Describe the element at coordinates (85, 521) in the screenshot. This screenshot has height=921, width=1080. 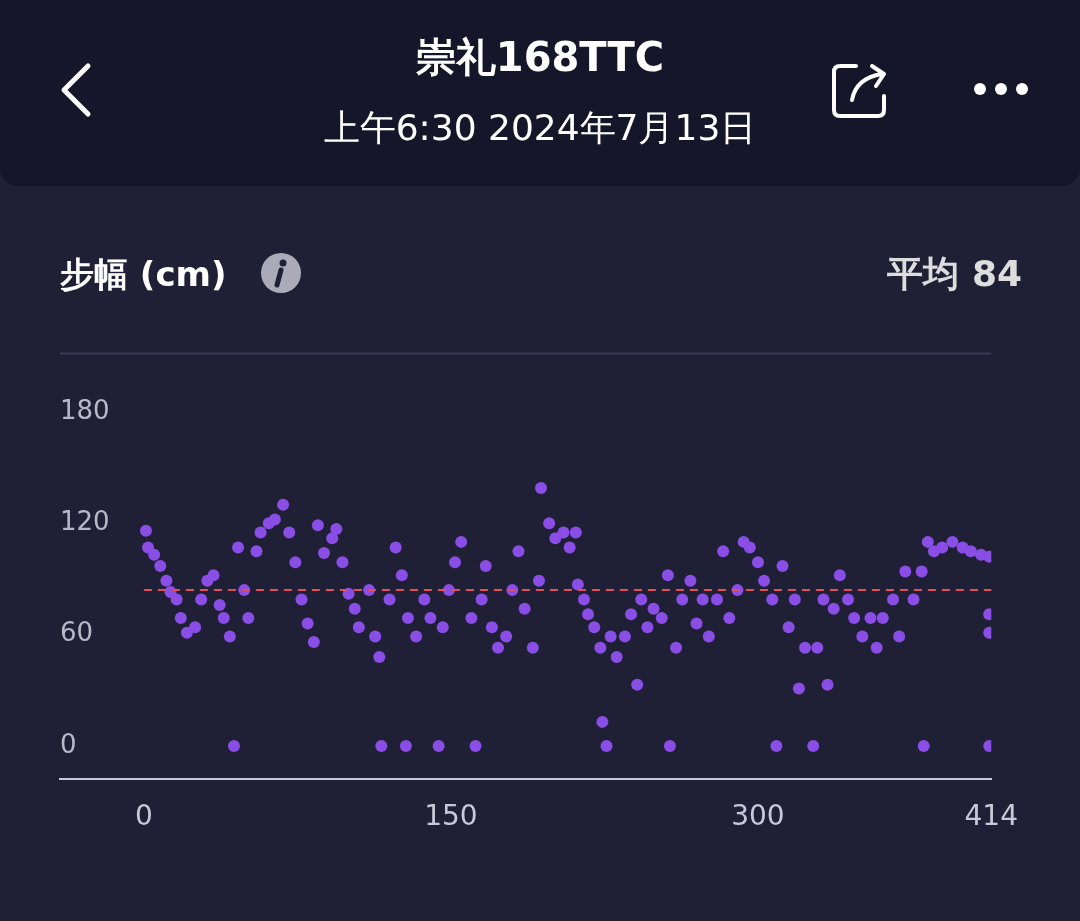
I see `y-tick-label: 120` at that location.